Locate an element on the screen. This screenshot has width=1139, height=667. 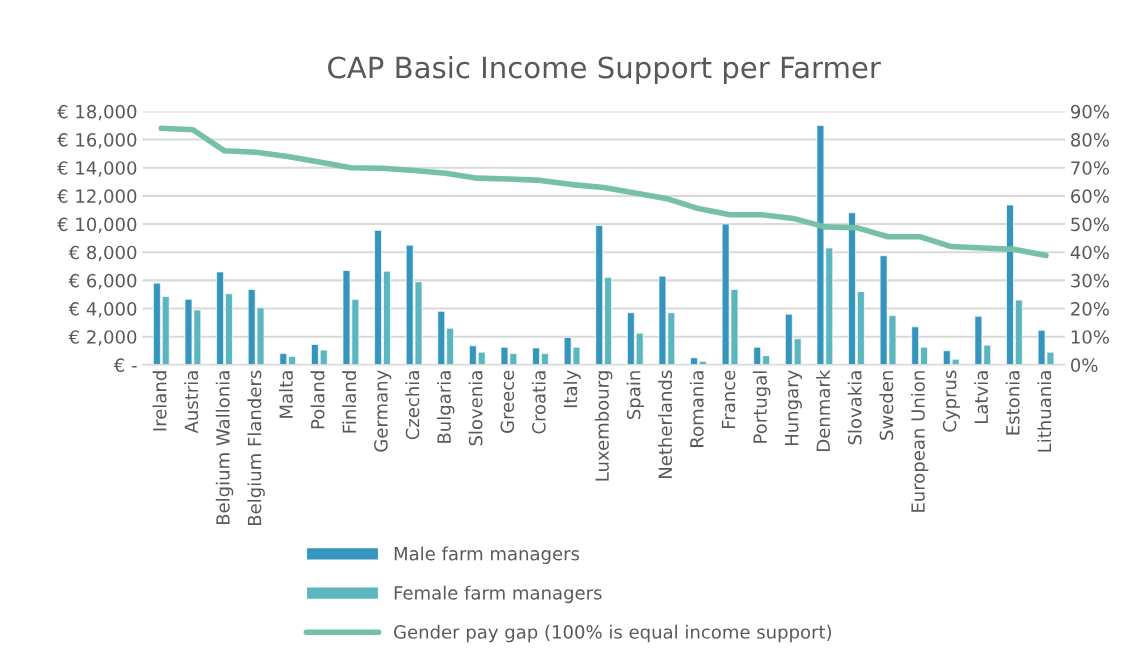
x-tick-label: Slovakia is located at coordinates (854, 408).